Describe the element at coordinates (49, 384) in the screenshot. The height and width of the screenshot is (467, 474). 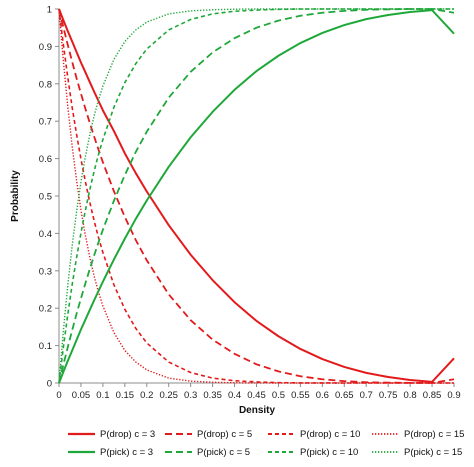
I see `y-tick-label: 0` at that location.